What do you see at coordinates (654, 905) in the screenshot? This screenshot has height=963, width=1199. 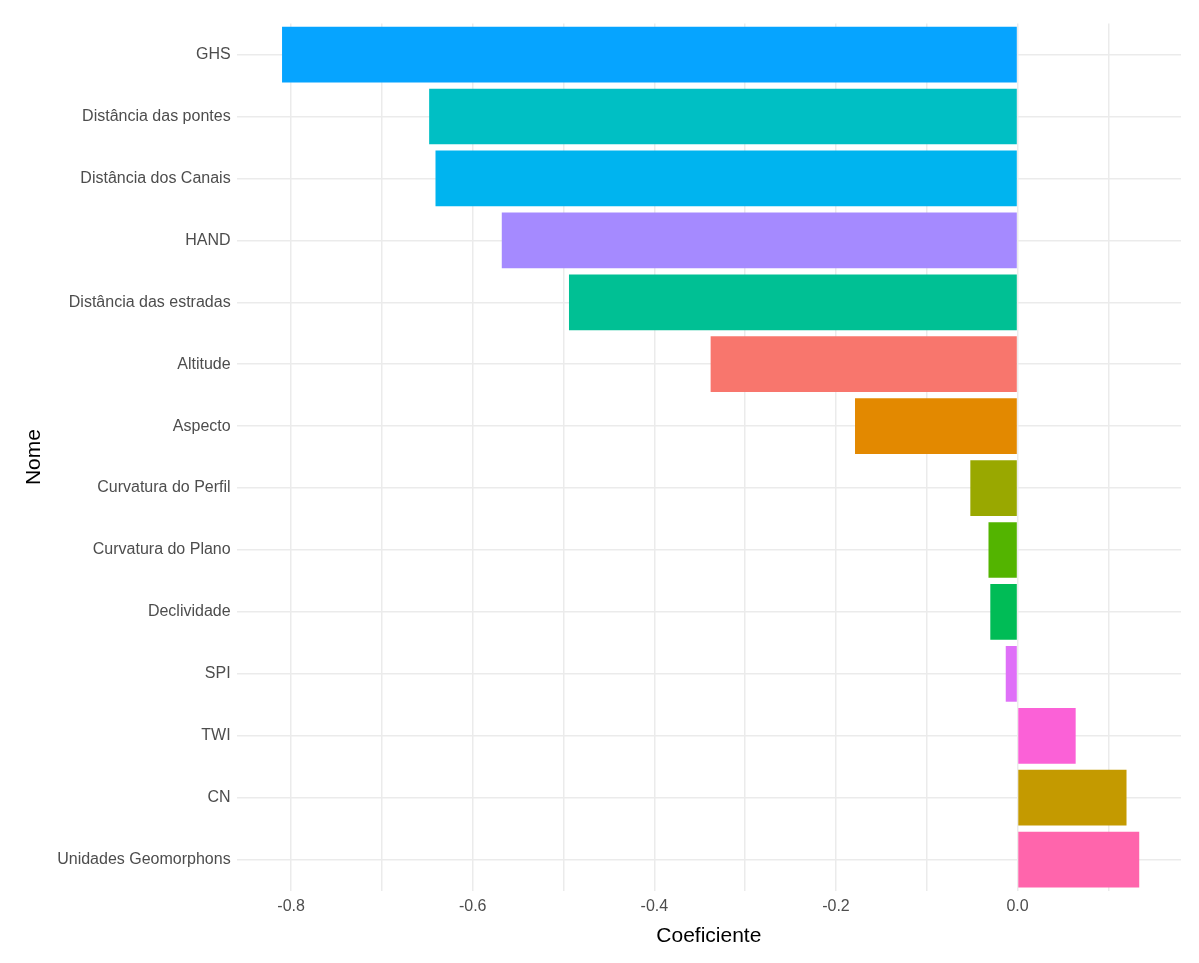 I see `x-tick-label: -0.4` at bounding box center [654, 905].